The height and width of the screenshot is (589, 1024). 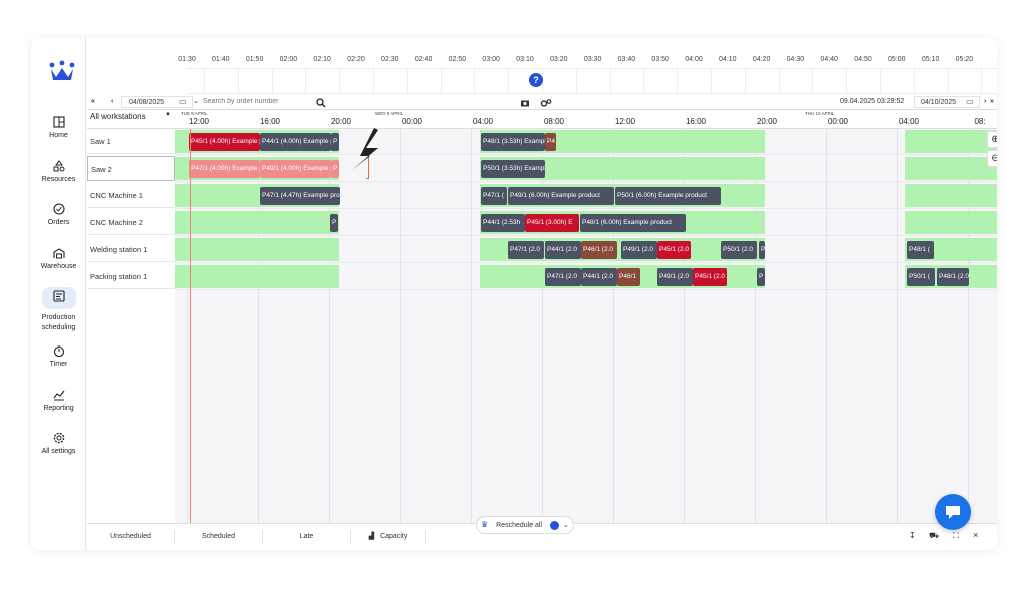 I want to click on timeline-tick: 01:30, so click(x=187, y=59).